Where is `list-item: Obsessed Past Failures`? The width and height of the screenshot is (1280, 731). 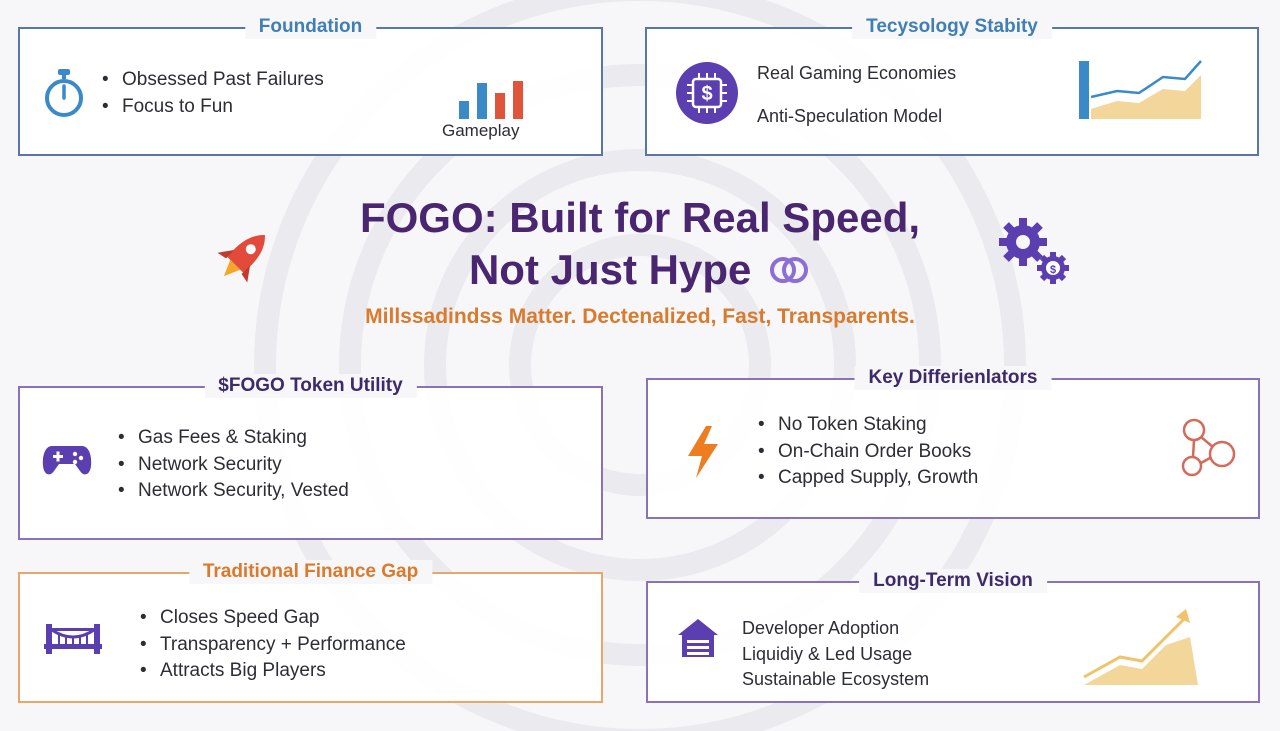 list-item: Obsessed Past Failures is located at coordinates (212, 80).